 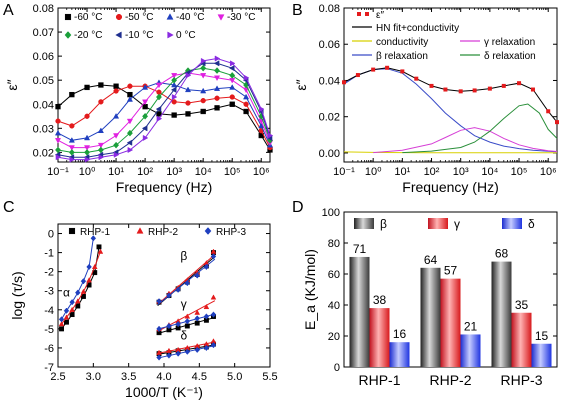 I want to click on x-tick-label: 10⁶, so click(x=261, y=172).